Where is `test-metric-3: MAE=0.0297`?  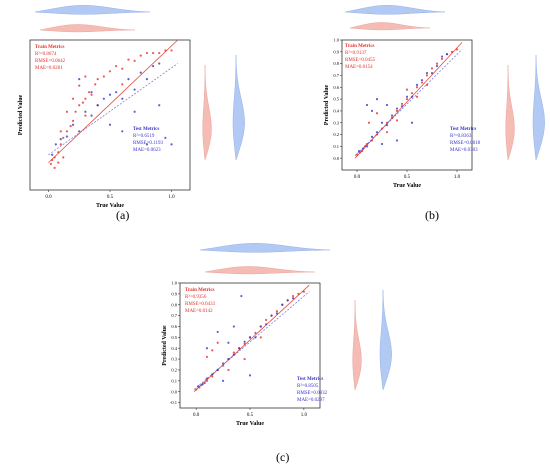
test-metric-3: MAE=0.0297 is located at coordinates (311, 400).